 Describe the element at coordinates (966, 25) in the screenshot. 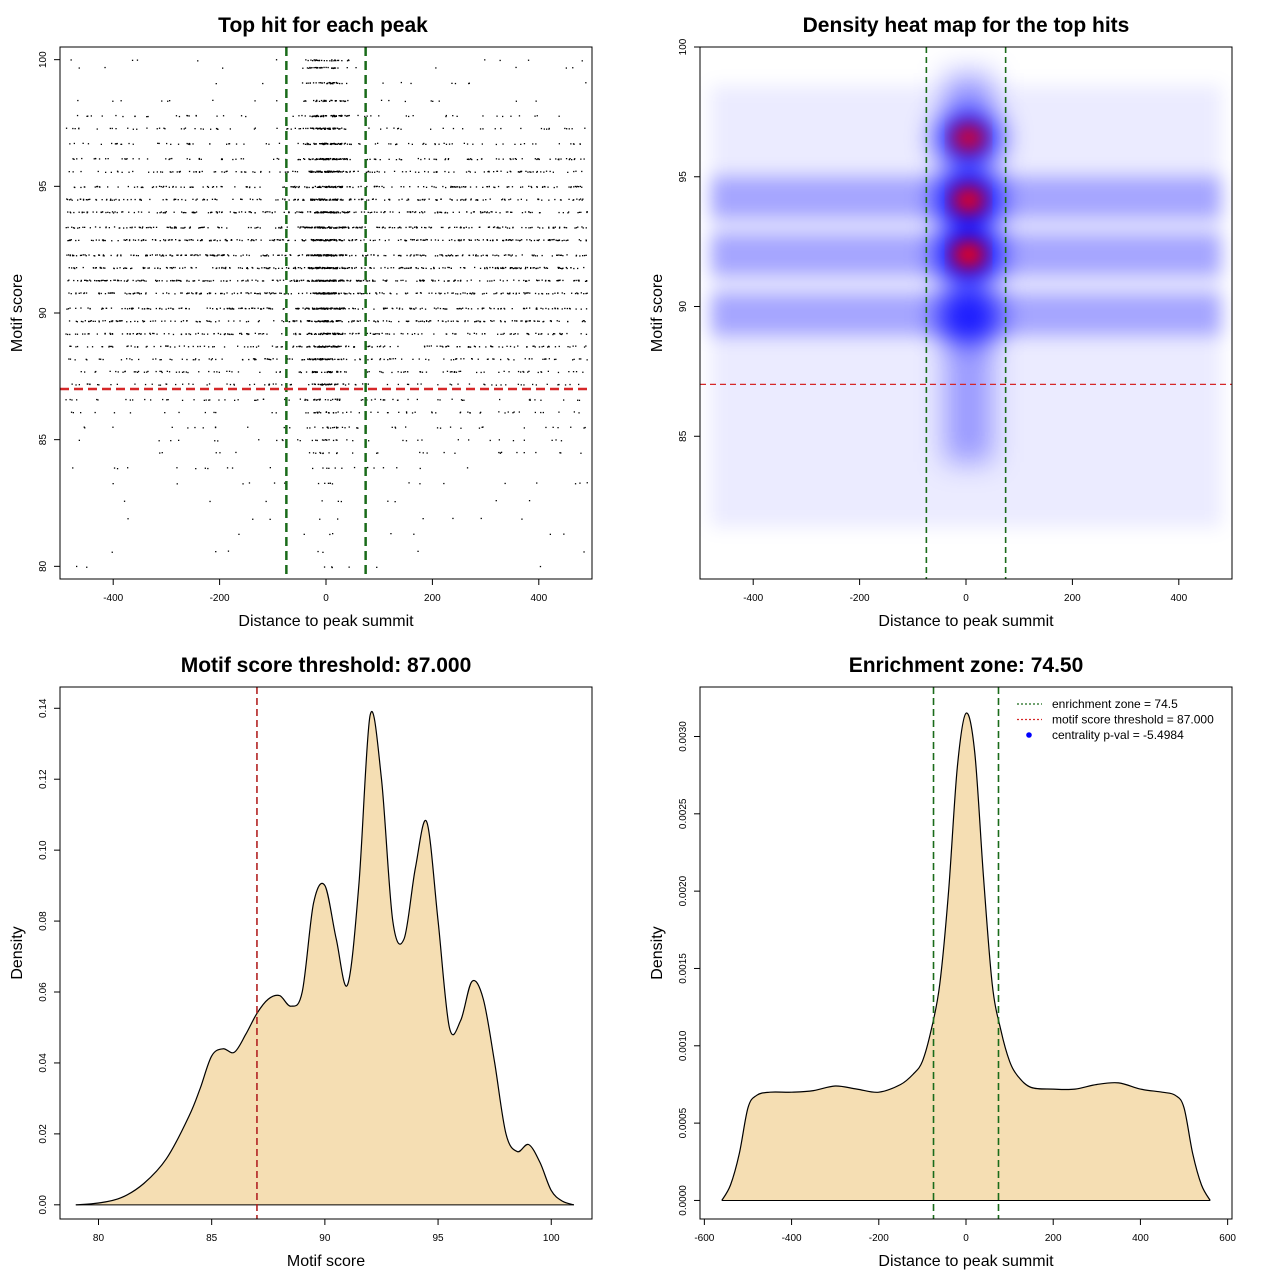

I see `heatmap-title: Density heat map for the top hits` at that location.